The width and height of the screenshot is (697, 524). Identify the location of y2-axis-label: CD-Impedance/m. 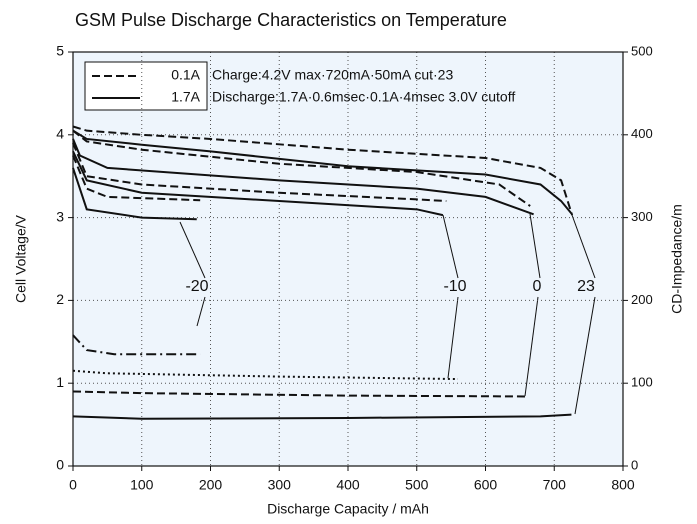
(677, 259).